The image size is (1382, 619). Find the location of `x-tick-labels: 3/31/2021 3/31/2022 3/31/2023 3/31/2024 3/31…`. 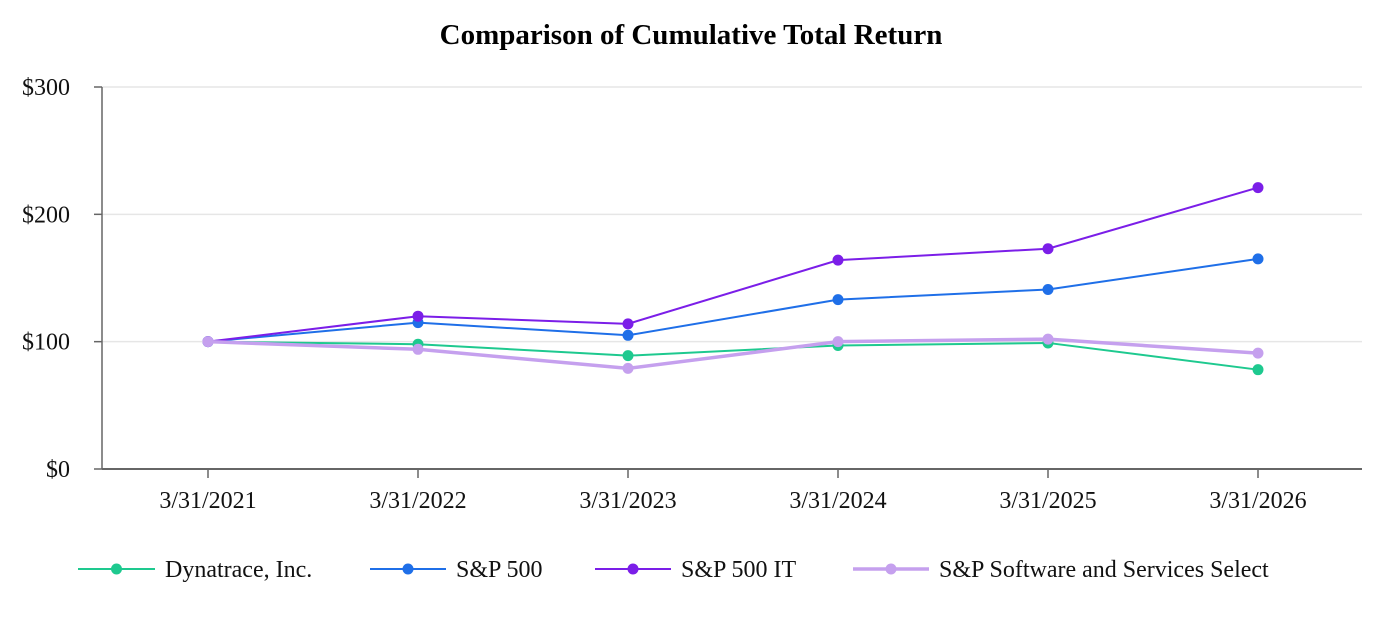

x-tick-labels: 3/31/2021 3/31/2022 3/31/2023 3/31/2024 3/31… is located at coordinates (732, 501).